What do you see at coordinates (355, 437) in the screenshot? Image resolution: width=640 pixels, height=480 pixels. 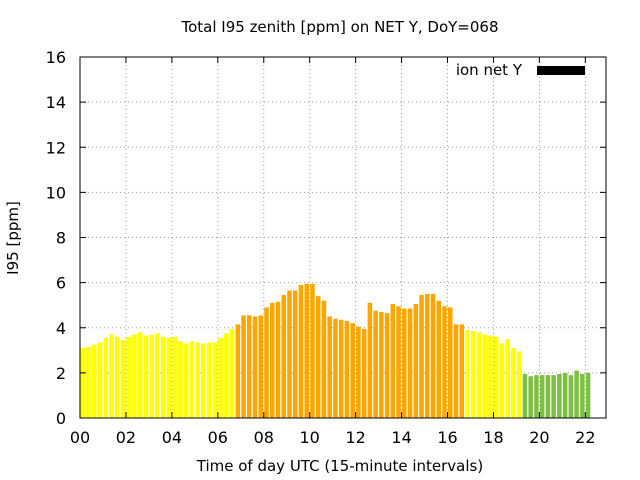 I see `x-tick-label: 12` at bounding box center [355, 437].